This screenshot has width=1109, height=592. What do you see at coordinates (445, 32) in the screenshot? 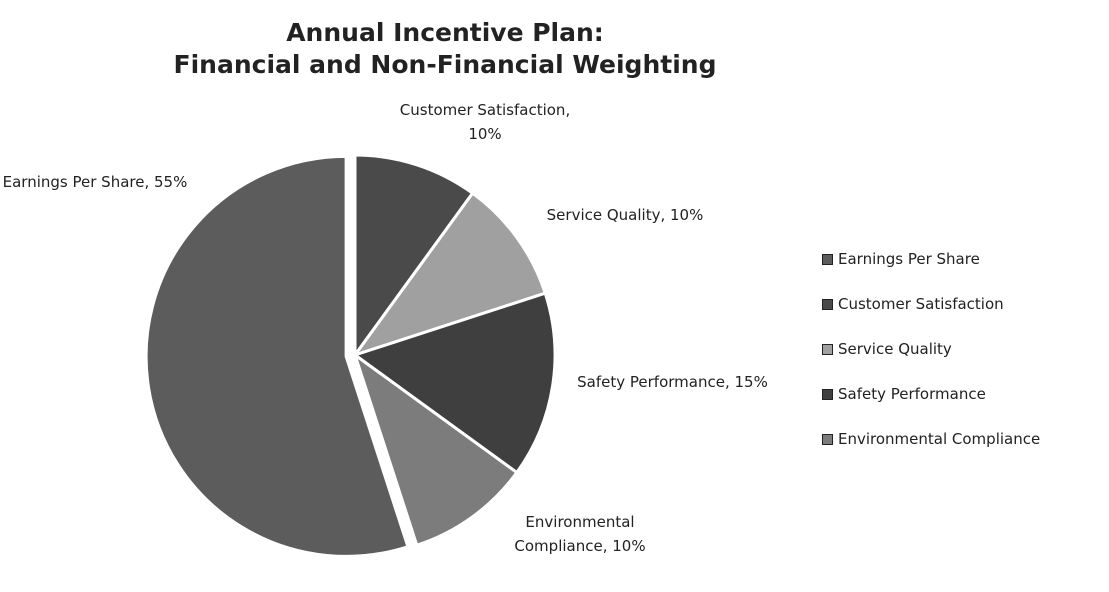
I see `chart-title: Annual Incentive Plan:` at bounding box center [445, 32].